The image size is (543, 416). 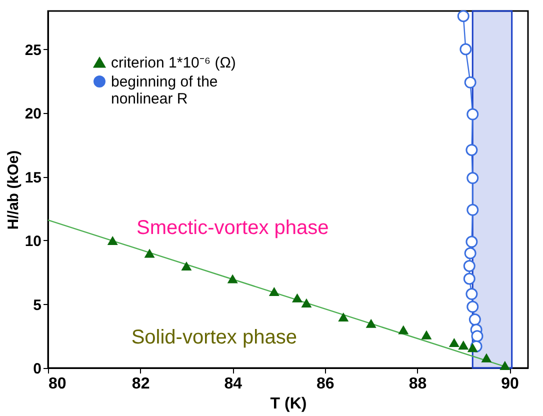 I want to click on x-tick-label: 90, so click(x=510, y=384).